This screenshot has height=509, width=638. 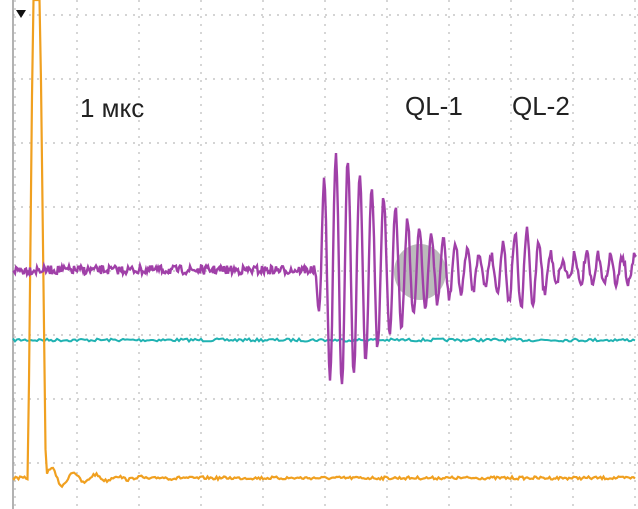 What do you see at coordinates (434, 106) in the screenshot?
I see `ql1-label: QL-1` at bounding box center [434, 106].